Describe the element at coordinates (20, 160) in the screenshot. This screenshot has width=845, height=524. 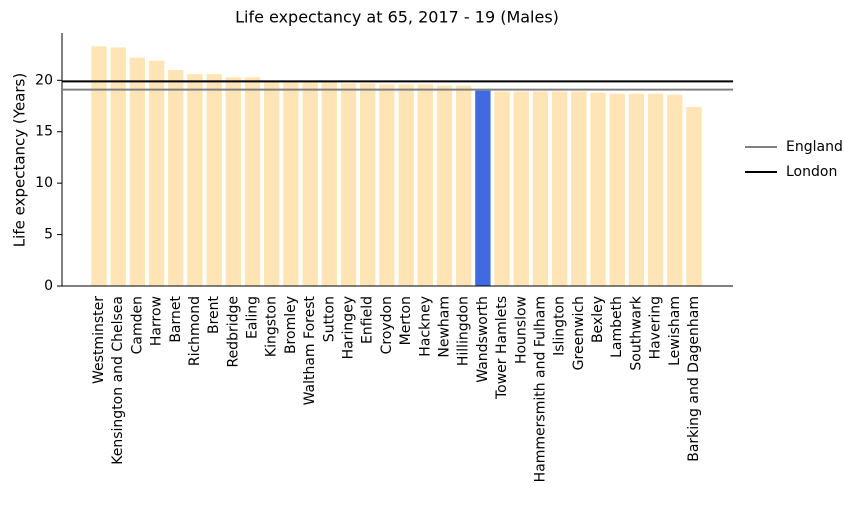
I see `y-axis-label: Life expectancy (Years)` at that location.